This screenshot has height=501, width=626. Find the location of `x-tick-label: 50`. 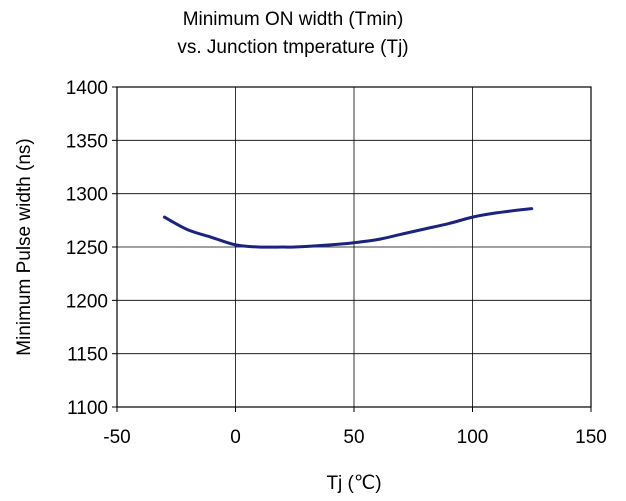

x-tick-label: 50 is located at coordinates (353, 437).